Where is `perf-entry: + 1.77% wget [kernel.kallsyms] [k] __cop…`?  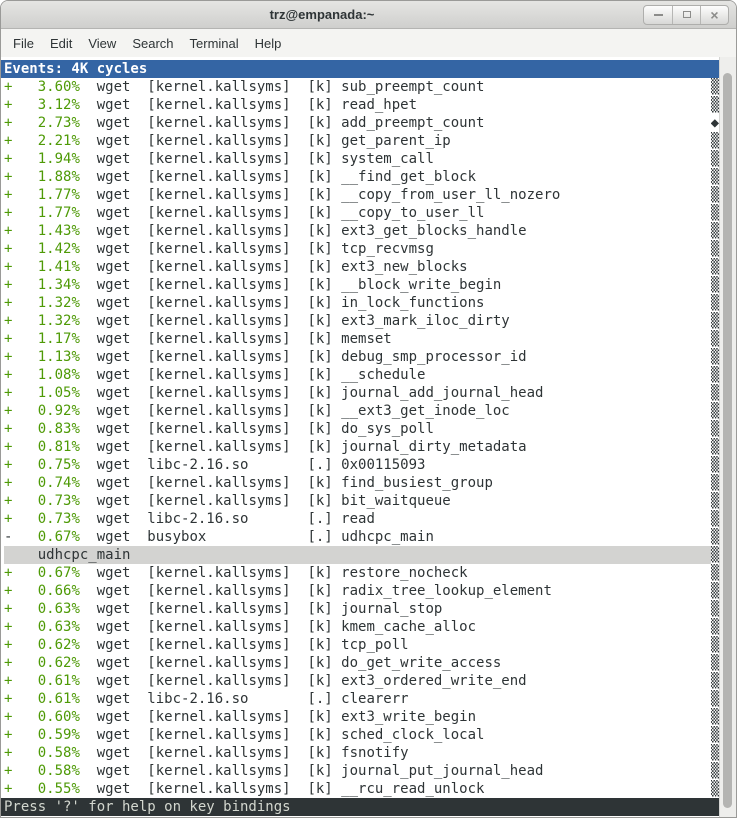
perf-entry: + 1.77% wget [kernel.kallsyms] [k] __cop… is located at coordinates (357, 213).